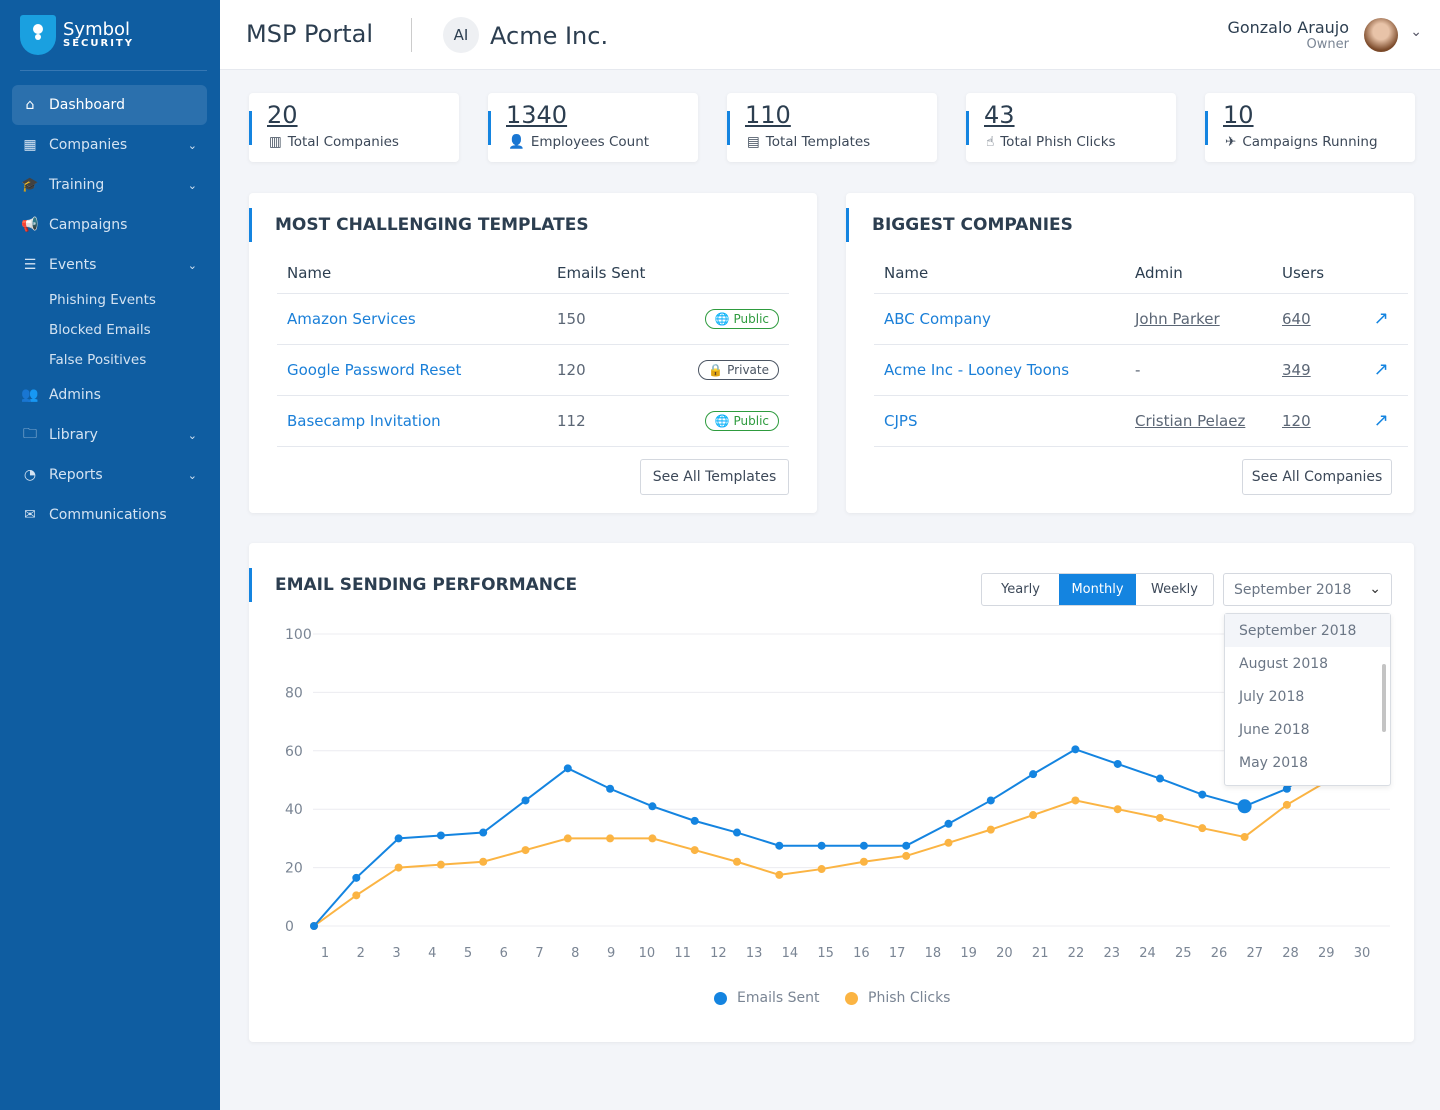  I want to click on stat-value: 20, so click(282, 115).